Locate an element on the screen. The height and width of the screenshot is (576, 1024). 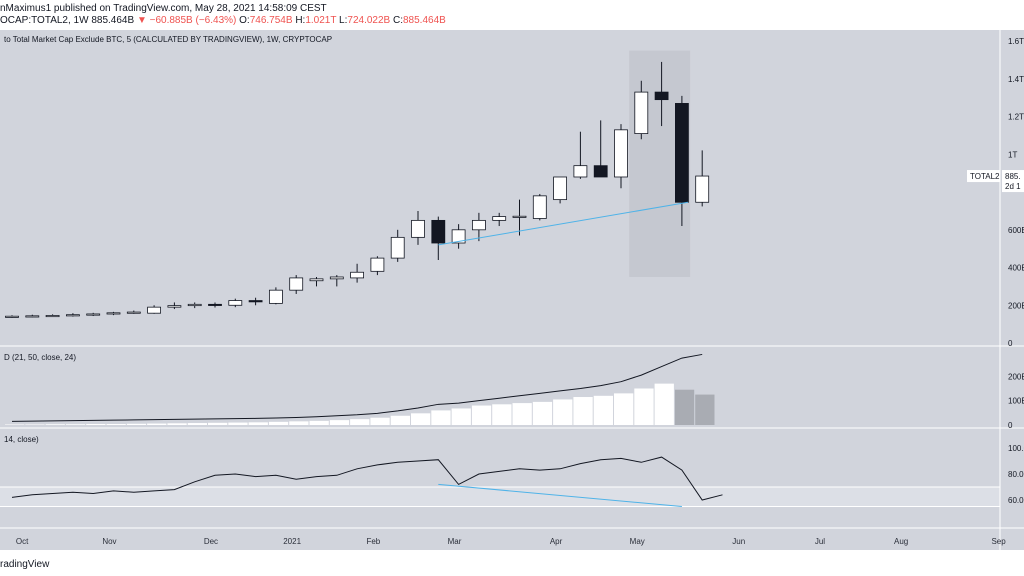
macd-y-tick: 200B is located at coordinates (1016, 376).